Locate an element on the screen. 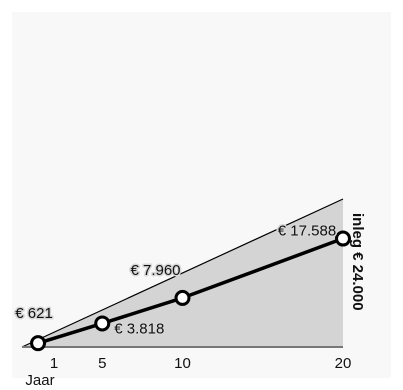  data-label: € 17.588 is located at coordinates (307, 231).